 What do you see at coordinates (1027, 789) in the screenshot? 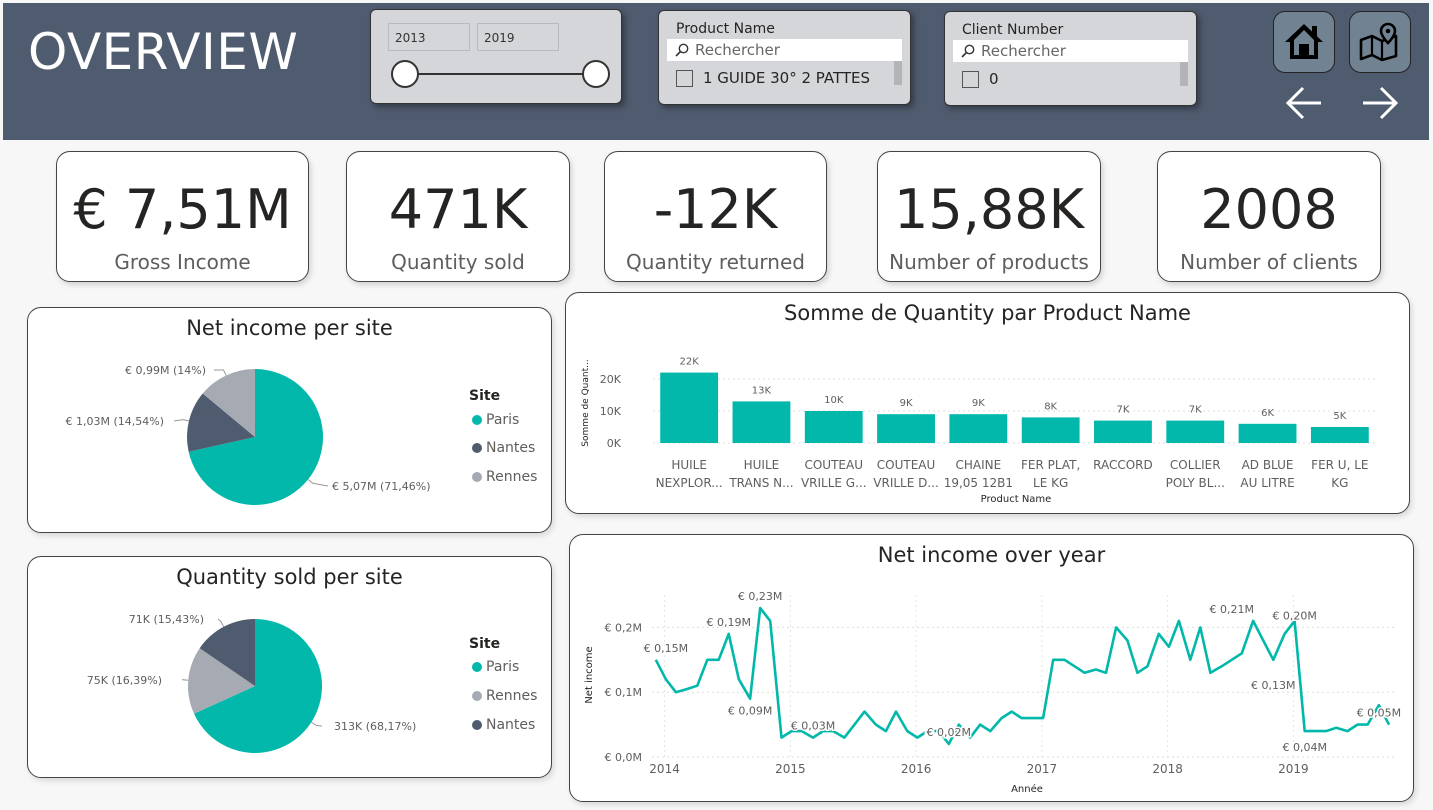
I see `x-axis-label: Année` at bounding box center [1027, 789].